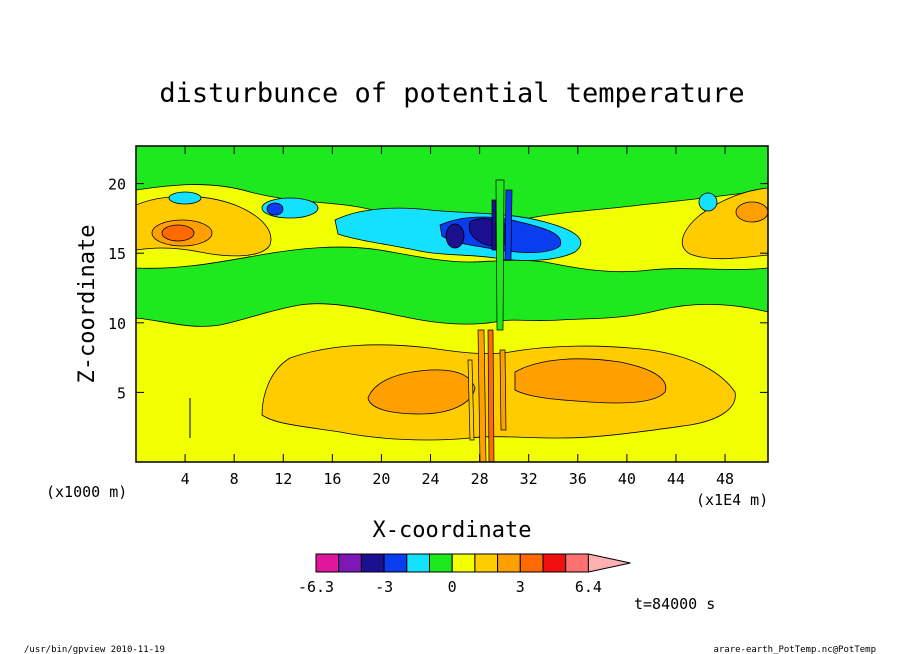  I want to click on footer-right: arare-earth_PotTemp.nc@PotTemp, so click(794, 649).